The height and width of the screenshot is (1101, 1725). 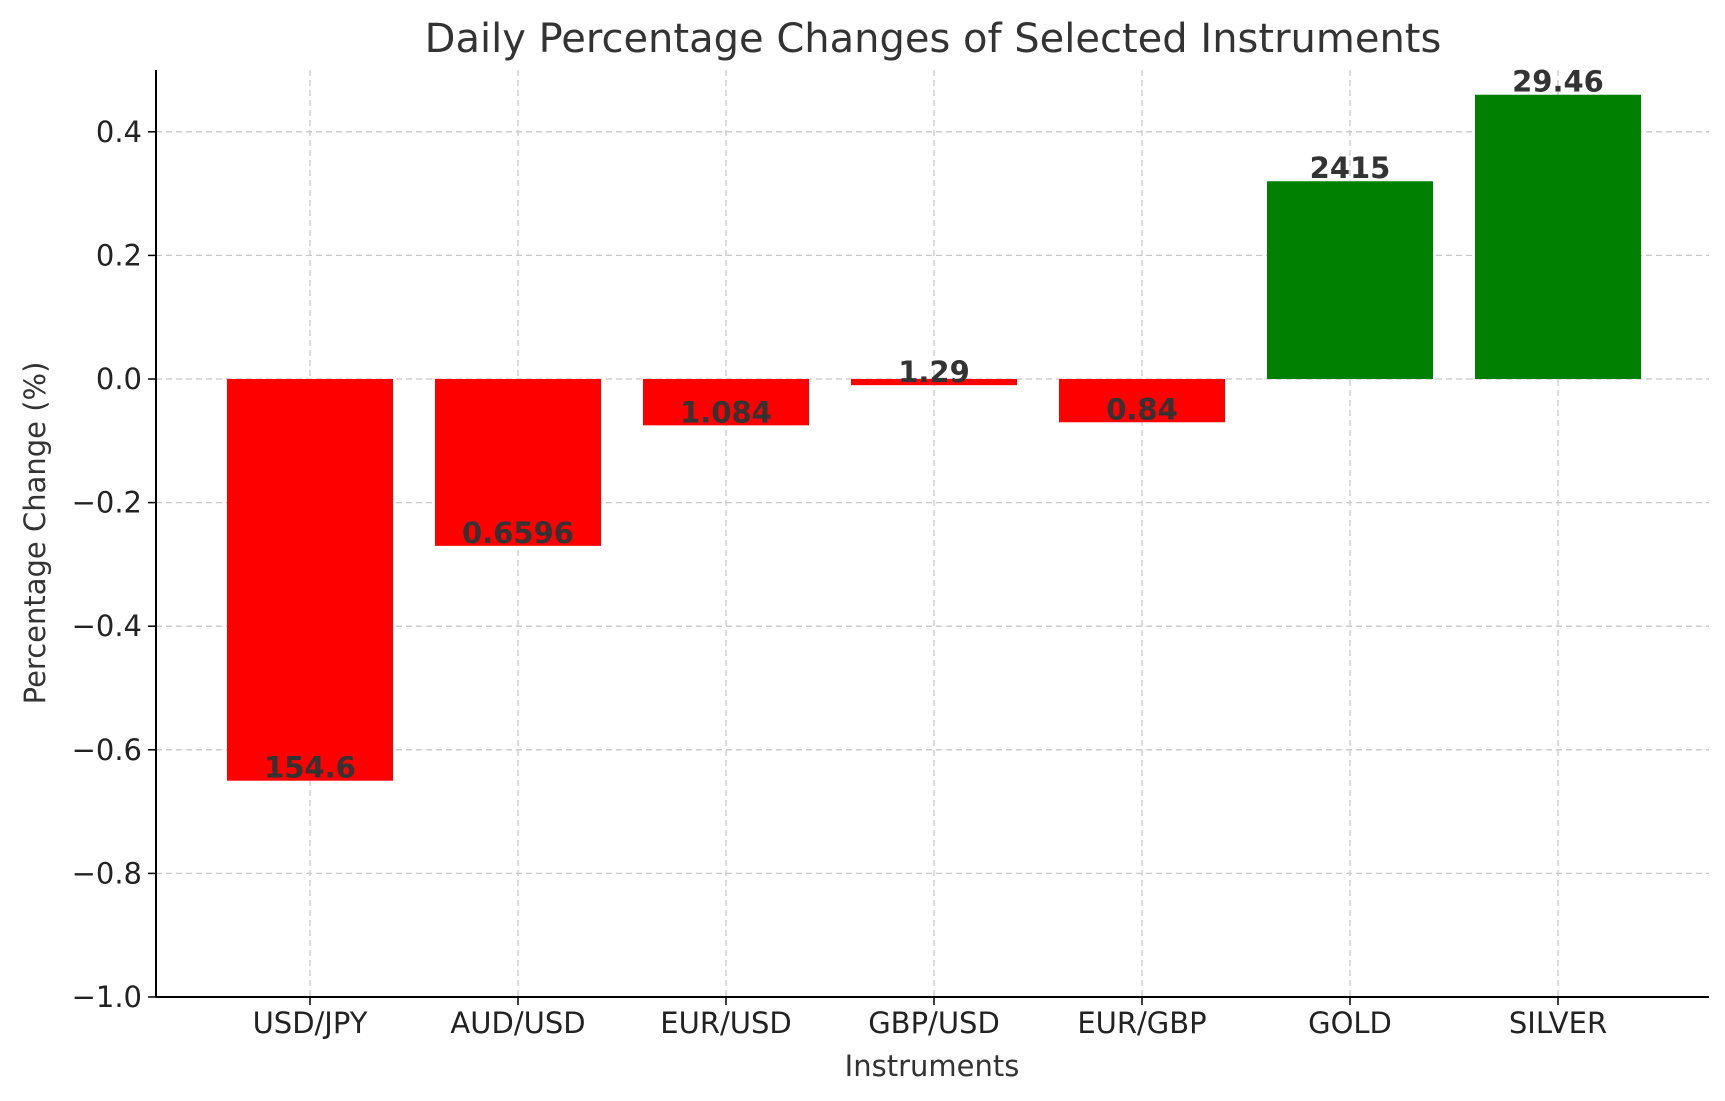 I want to click on bar-data-label: 0.6596, so click(x=518, y=533).